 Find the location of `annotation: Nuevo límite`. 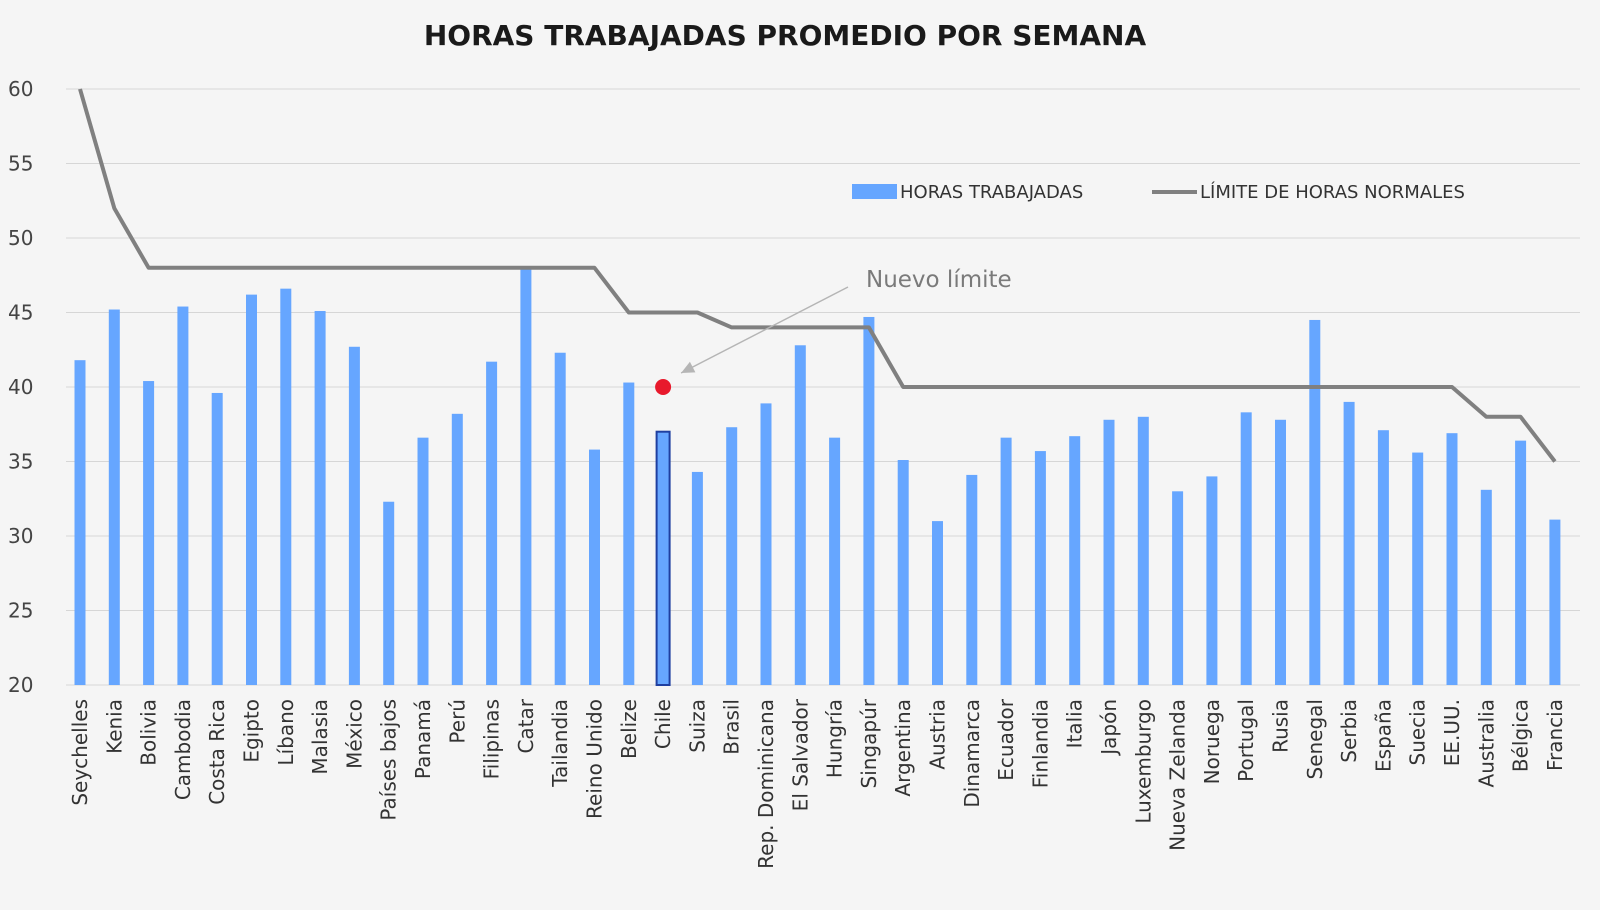

annotation: Nuevo límite is located at coordinates (833, 331).